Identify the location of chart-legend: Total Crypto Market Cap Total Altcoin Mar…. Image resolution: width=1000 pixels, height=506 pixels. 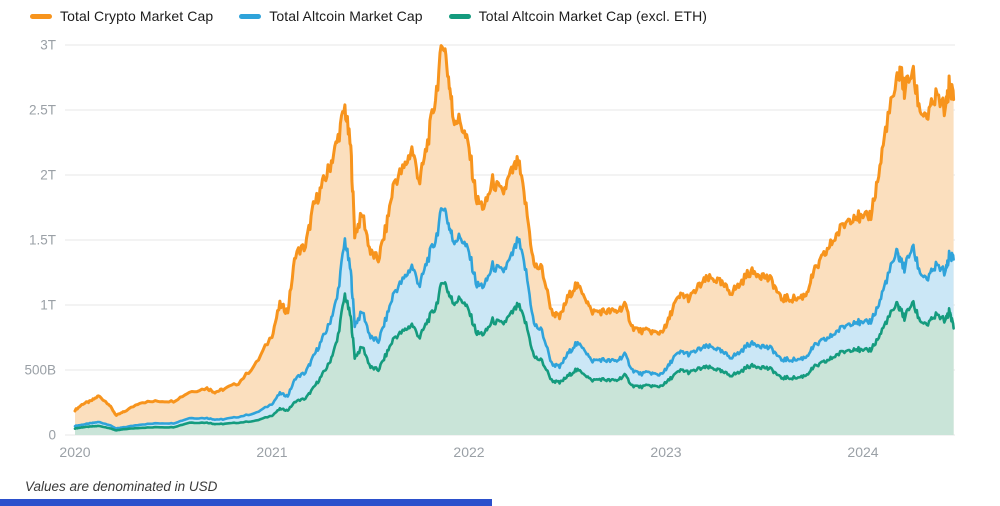
(368, 16).